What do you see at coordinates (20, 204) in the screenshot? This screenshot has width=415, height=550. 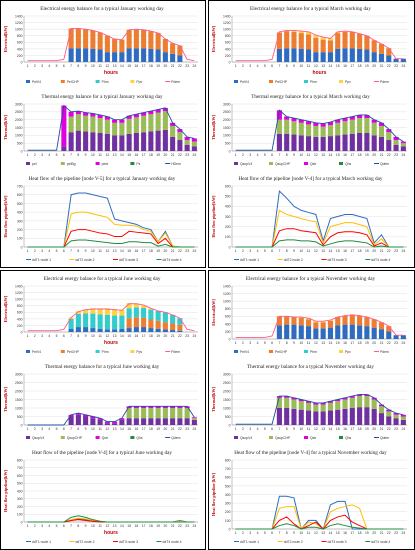 I see `y-tick-label: 500` at bounding box center [20, 204].